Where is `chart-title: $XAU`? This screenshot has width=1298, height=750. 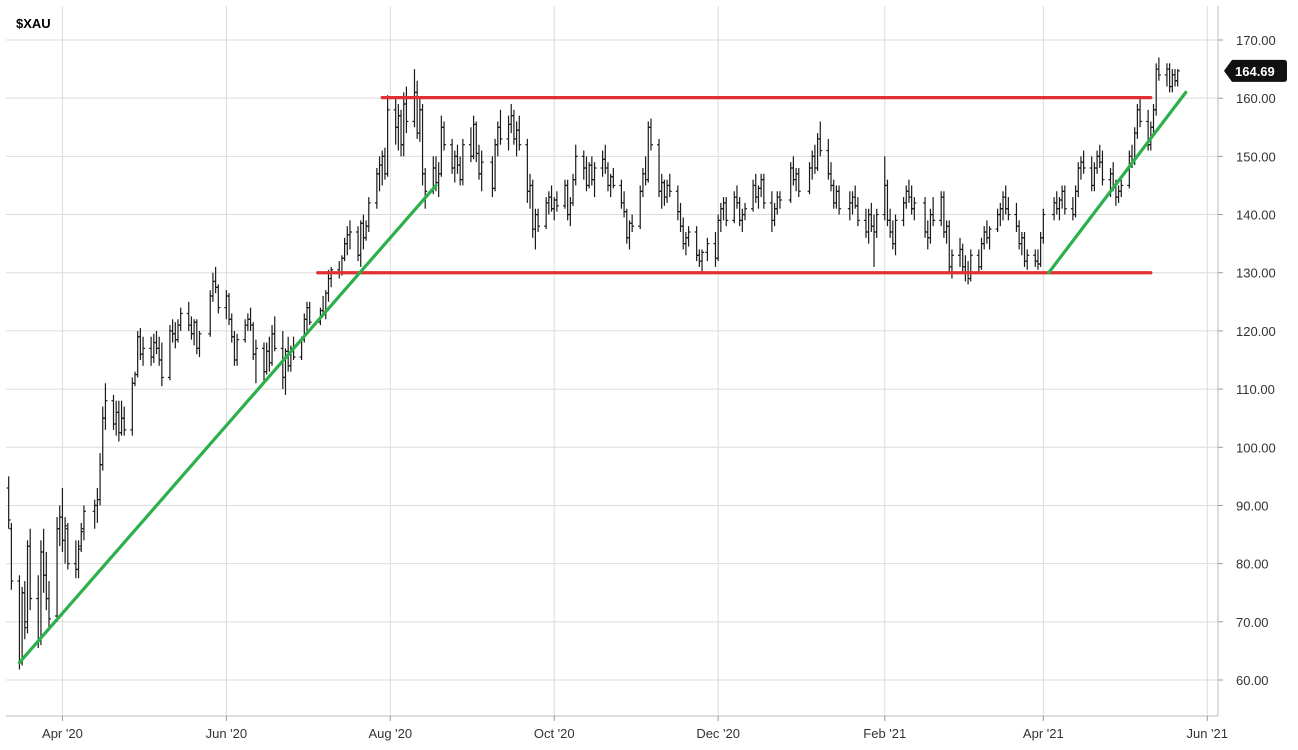
chart-title: $XAU is located at coordinates (33, 23).